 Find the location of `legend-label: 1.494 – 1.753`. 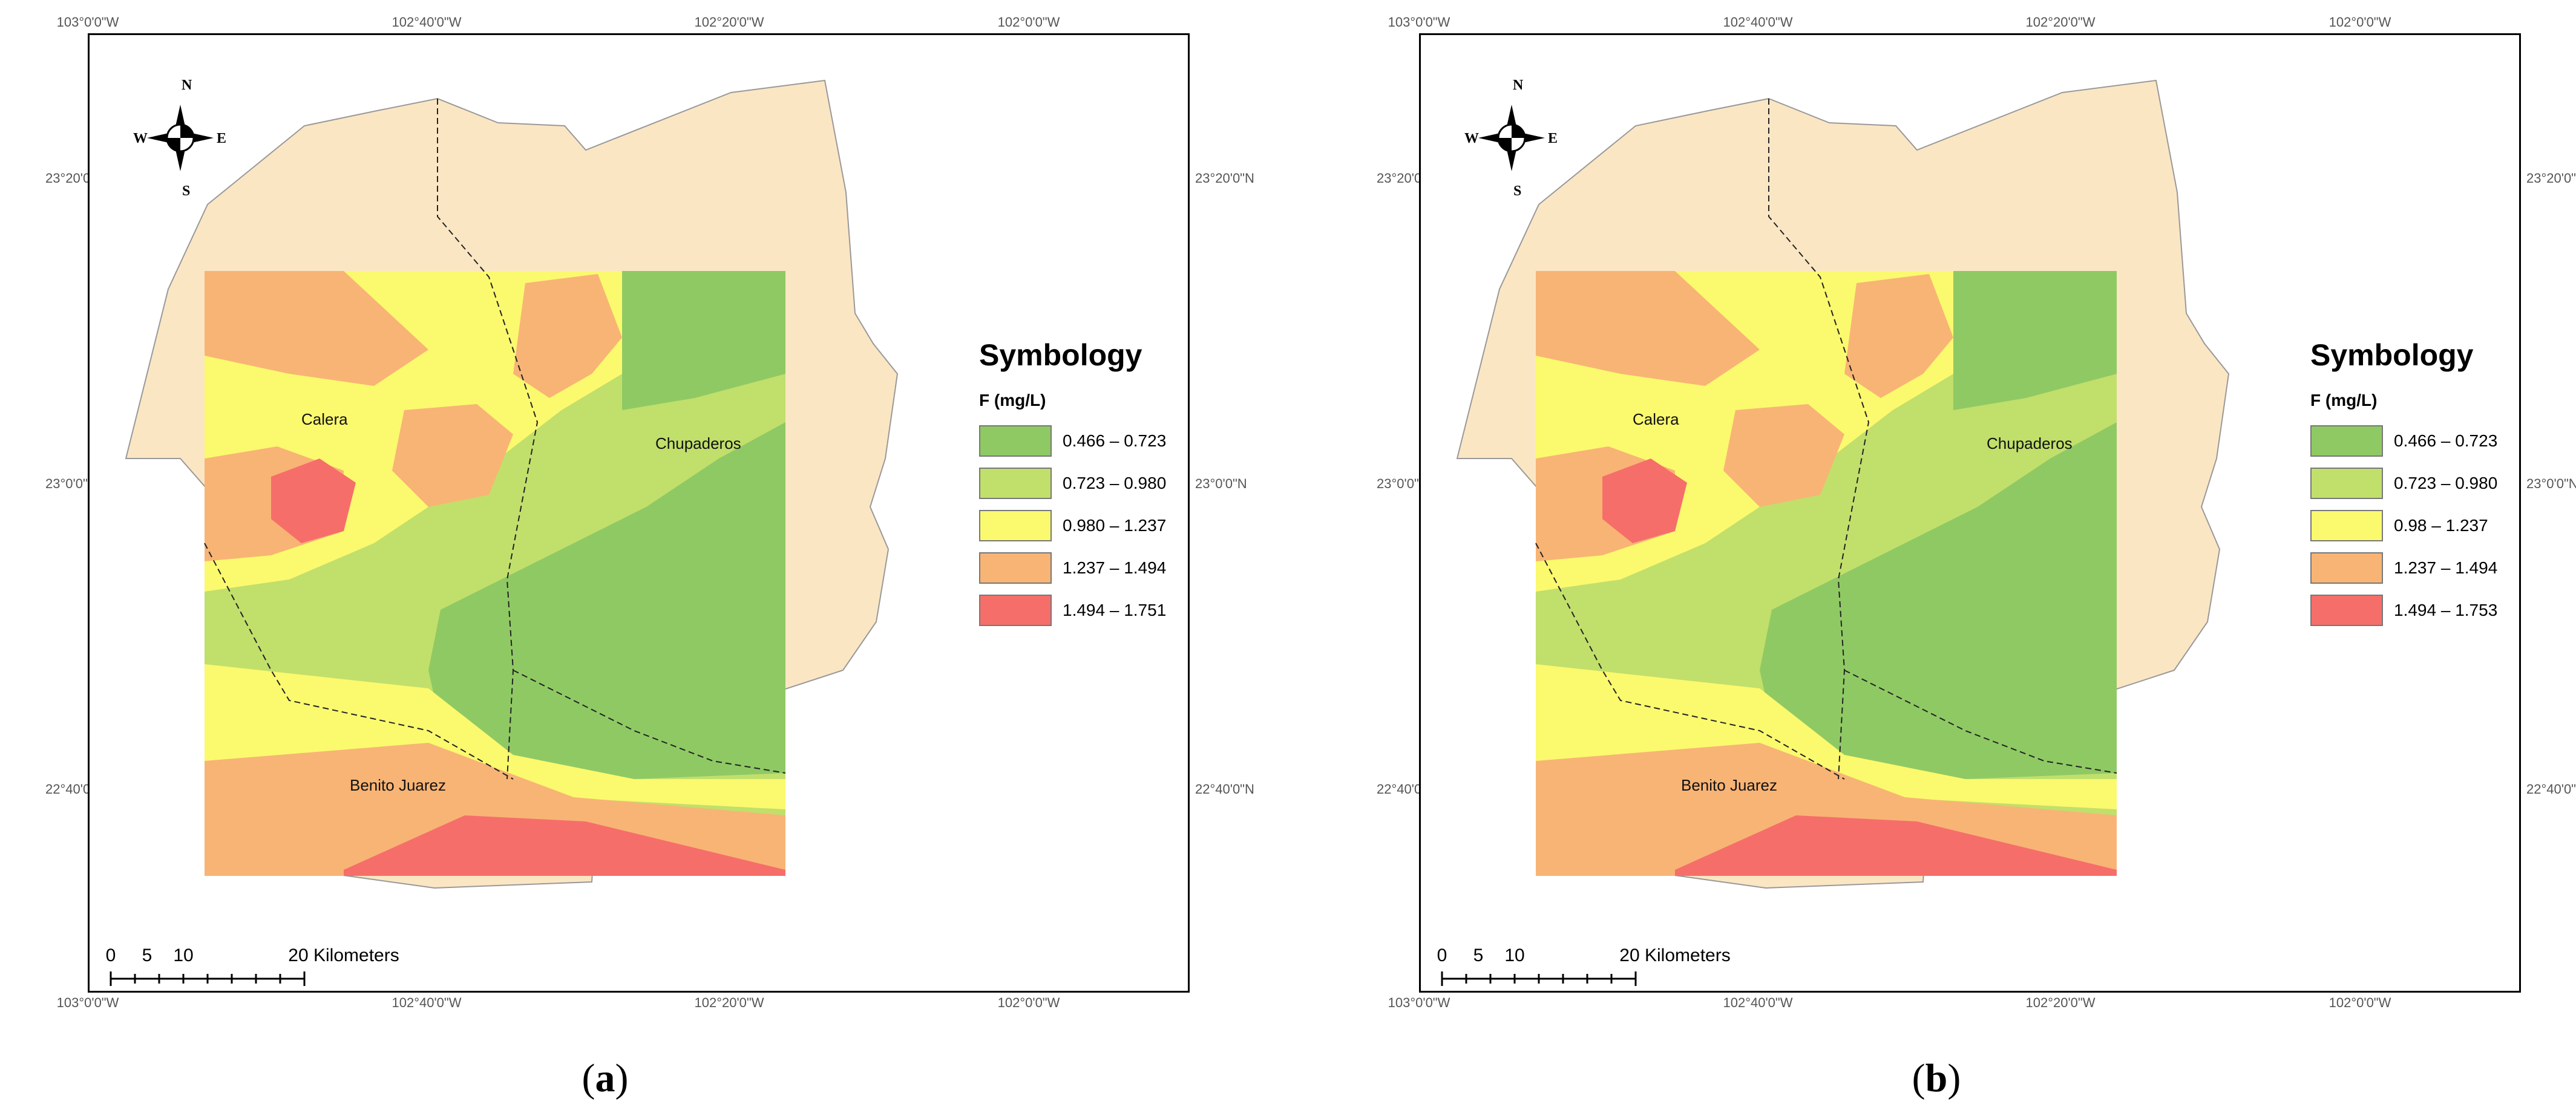

legend-label: 1.494 – 1.753 is located at coordinates (2446, 610).